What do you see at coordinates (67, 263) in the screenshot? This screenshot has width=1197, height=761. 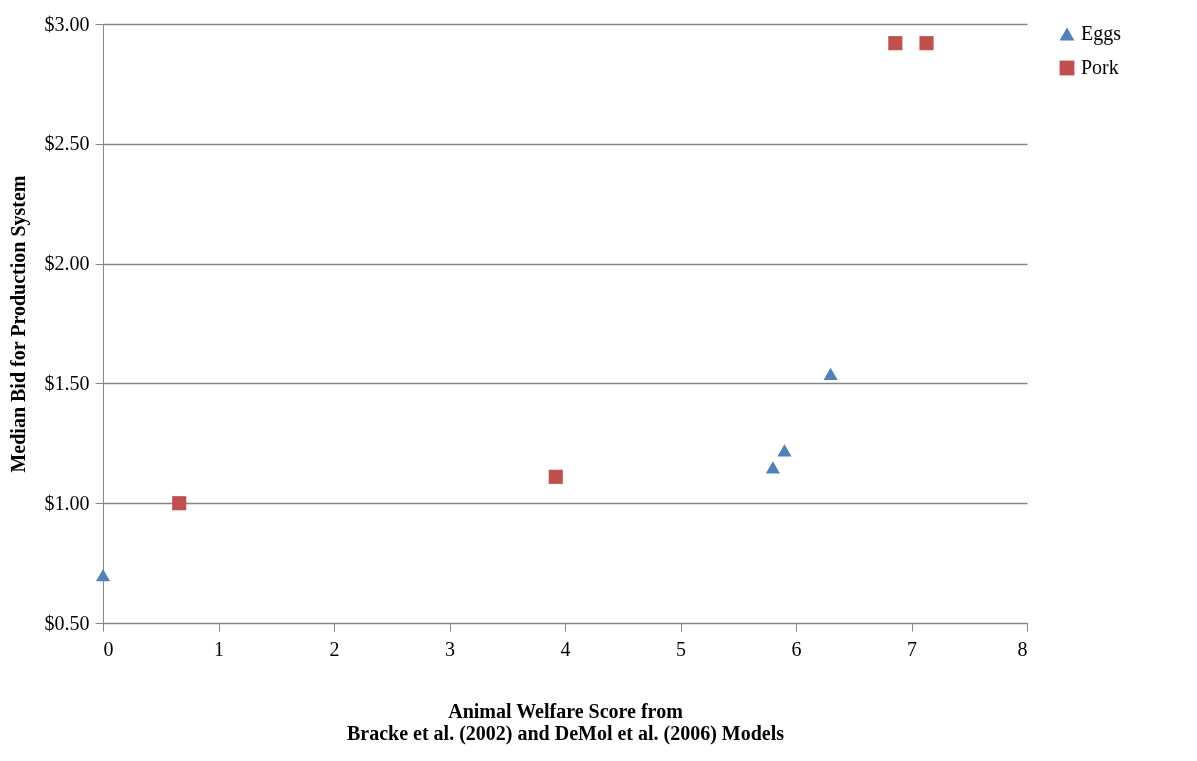 I see `y-tick-label: $2.00` at bounding box center [67, 263].